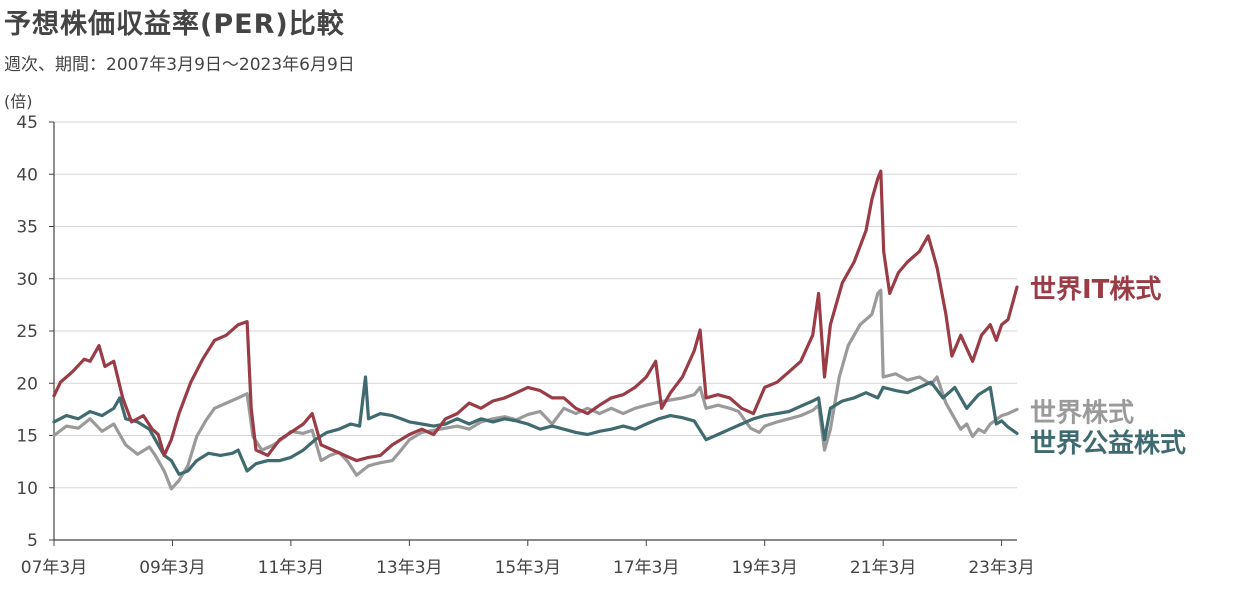 The image size is (1245, 595). Describe the element at coordinates (291, 568) in the screenshot. I see `x-tick-label-2: 11年3月` at that location.